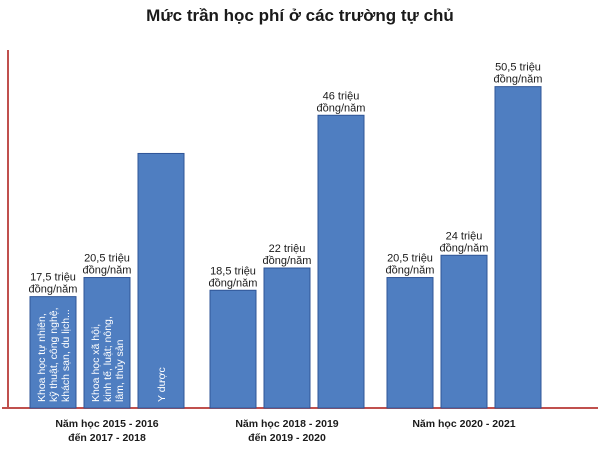 The height and width of the screenshot is (450, 600). I want to click on bar-inner-text: Khoa học tự nhiên,, so click(42, 357).